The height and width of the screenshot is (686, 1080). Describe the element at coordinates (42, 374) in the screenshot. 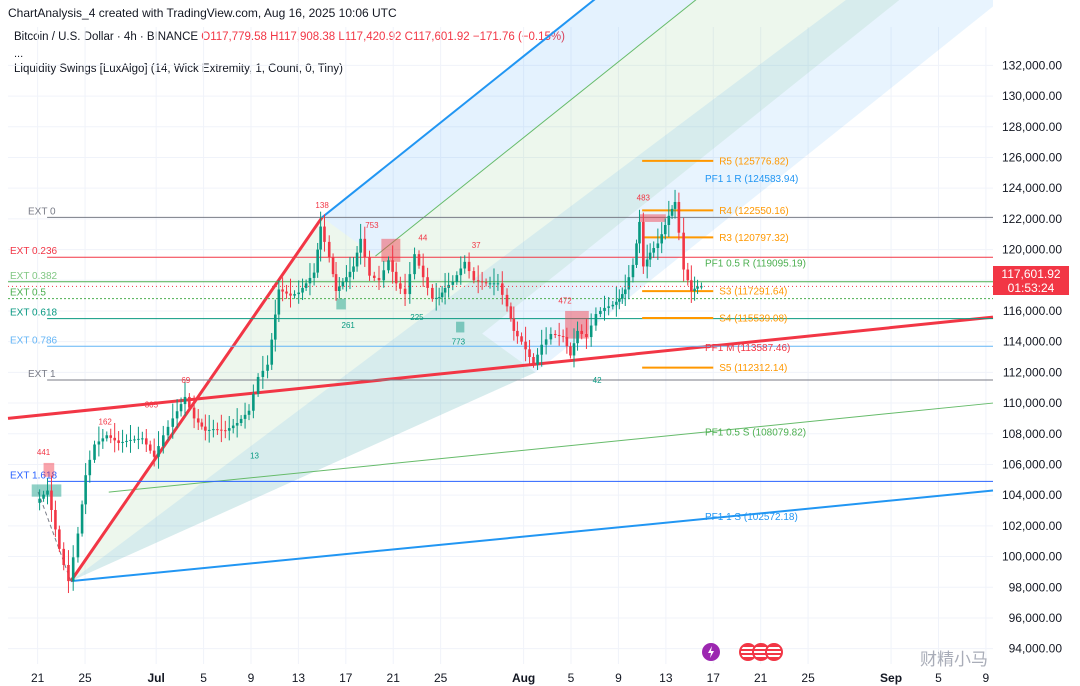

I see `ext-level-label: EXT 1` at that location.